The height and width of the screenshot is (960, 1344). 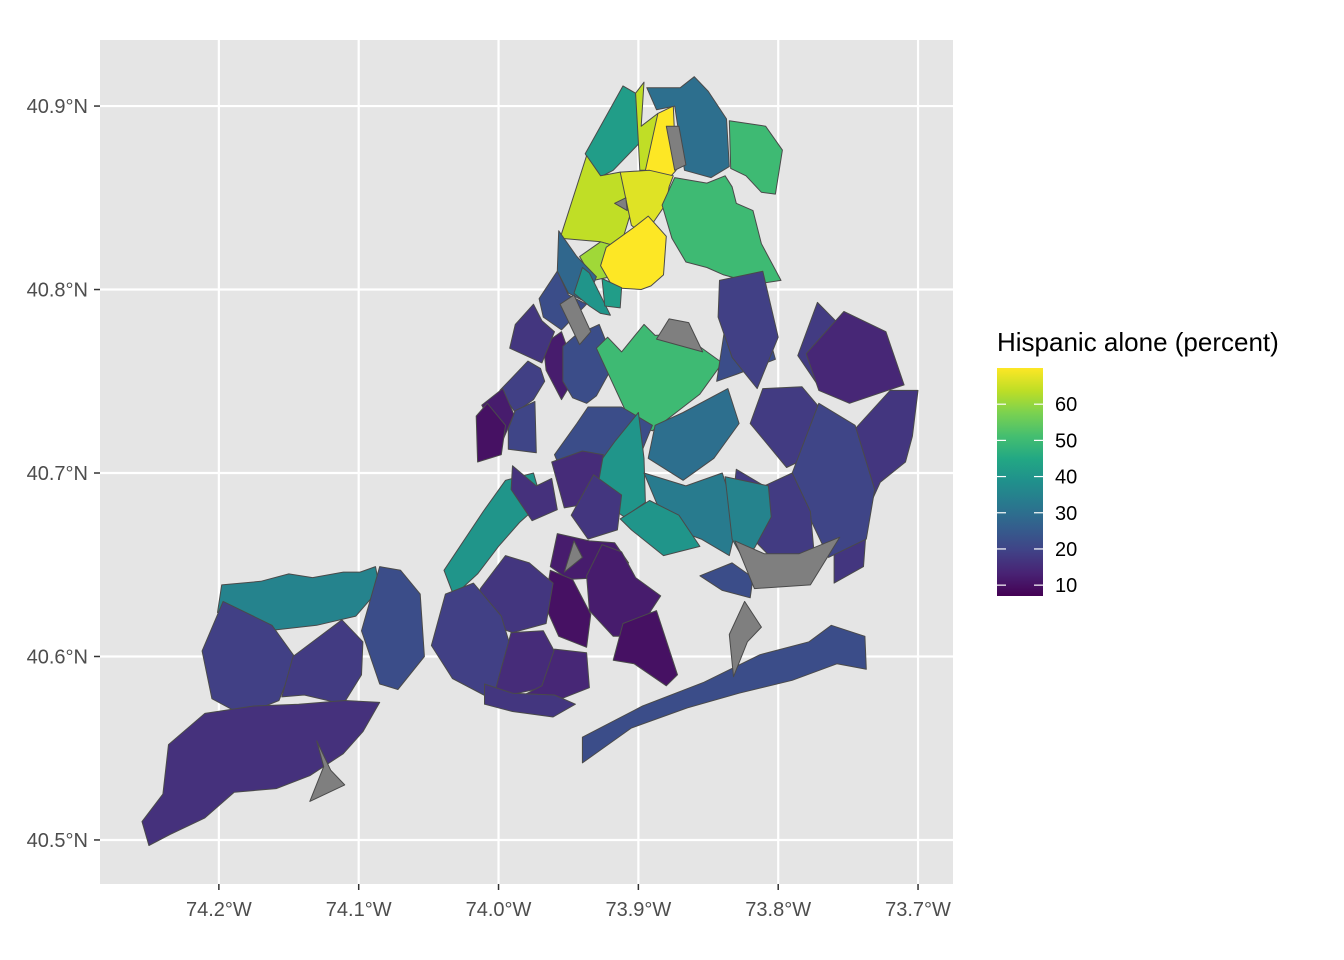 I want to click on legend-tick-label: 20, so click(x=1066, y=550).